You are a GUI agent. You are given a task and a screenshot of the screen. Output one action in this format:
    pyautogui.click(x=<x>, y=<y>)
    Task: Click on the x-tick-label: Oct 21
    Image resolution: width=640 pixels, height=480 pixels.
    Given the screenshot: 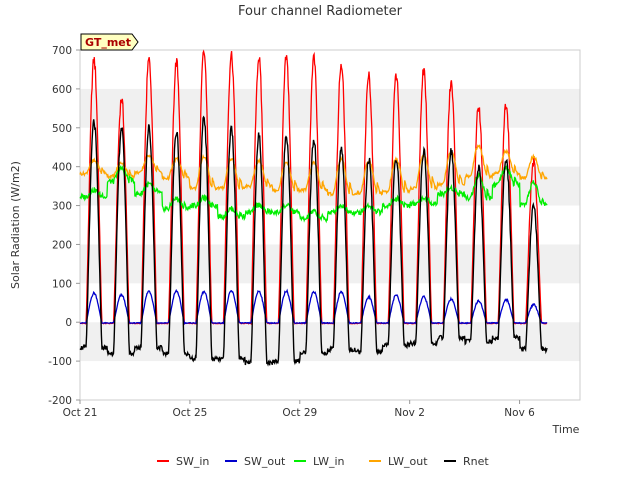 What is the action you would take?
    pyautogui.click(x=80, y=413)
    